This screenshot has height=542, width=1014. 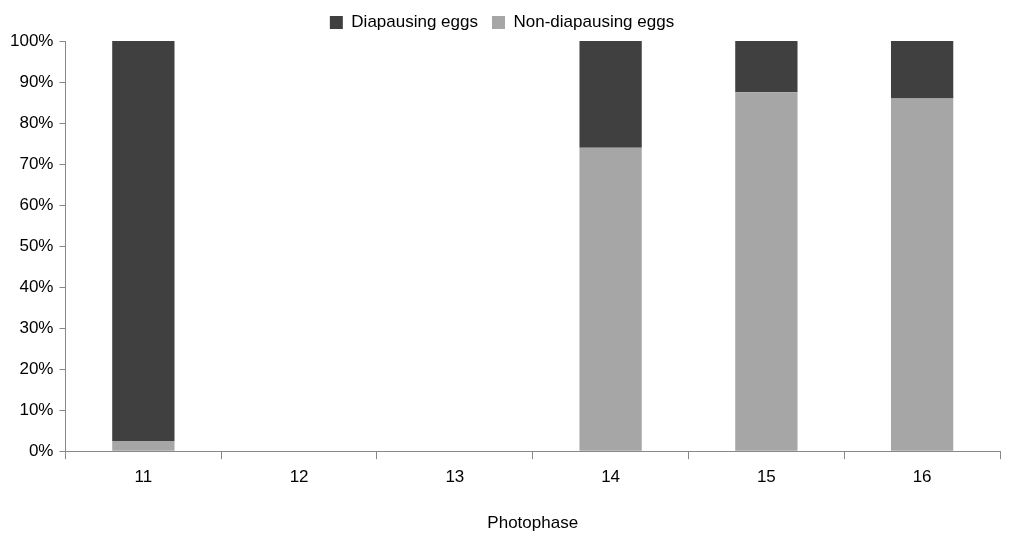 I want to click on x-axis-title: Photophase, so click(x=533, y=523).